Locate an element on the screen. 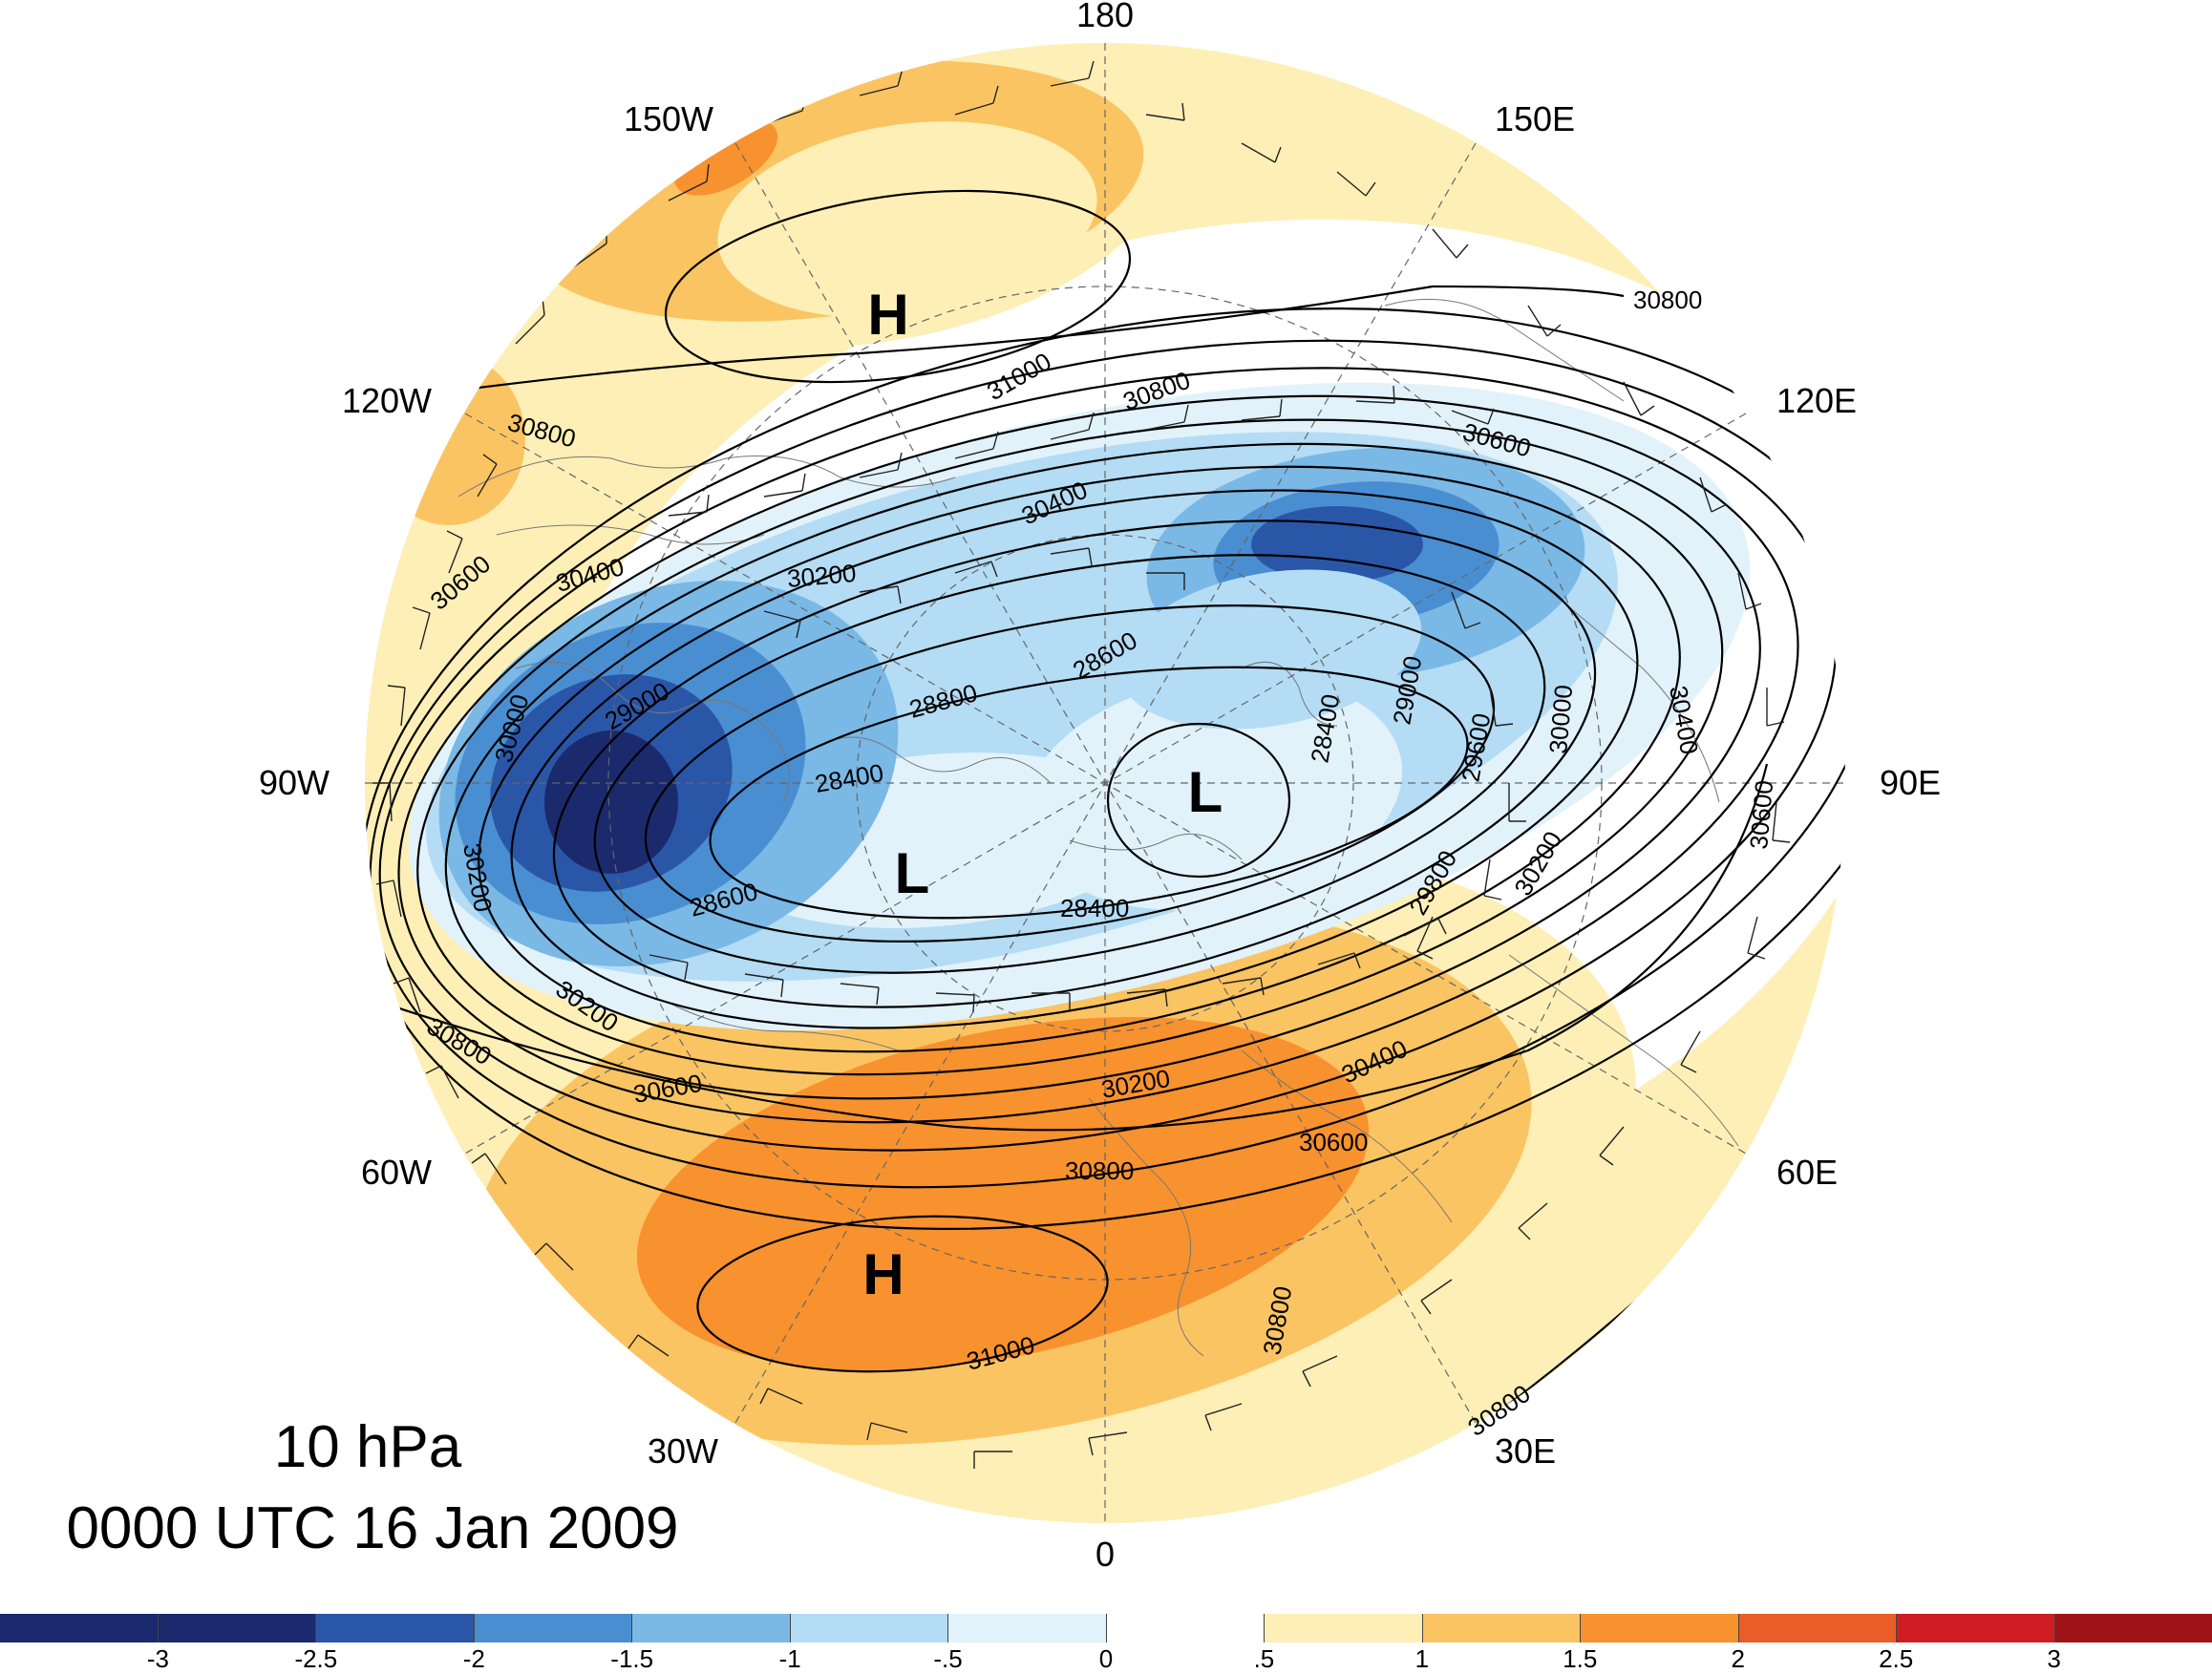 The height and width of the screenshot is (1674, 2212). colorbar-tick-label: -2 is located at coordinates (473, 1658).